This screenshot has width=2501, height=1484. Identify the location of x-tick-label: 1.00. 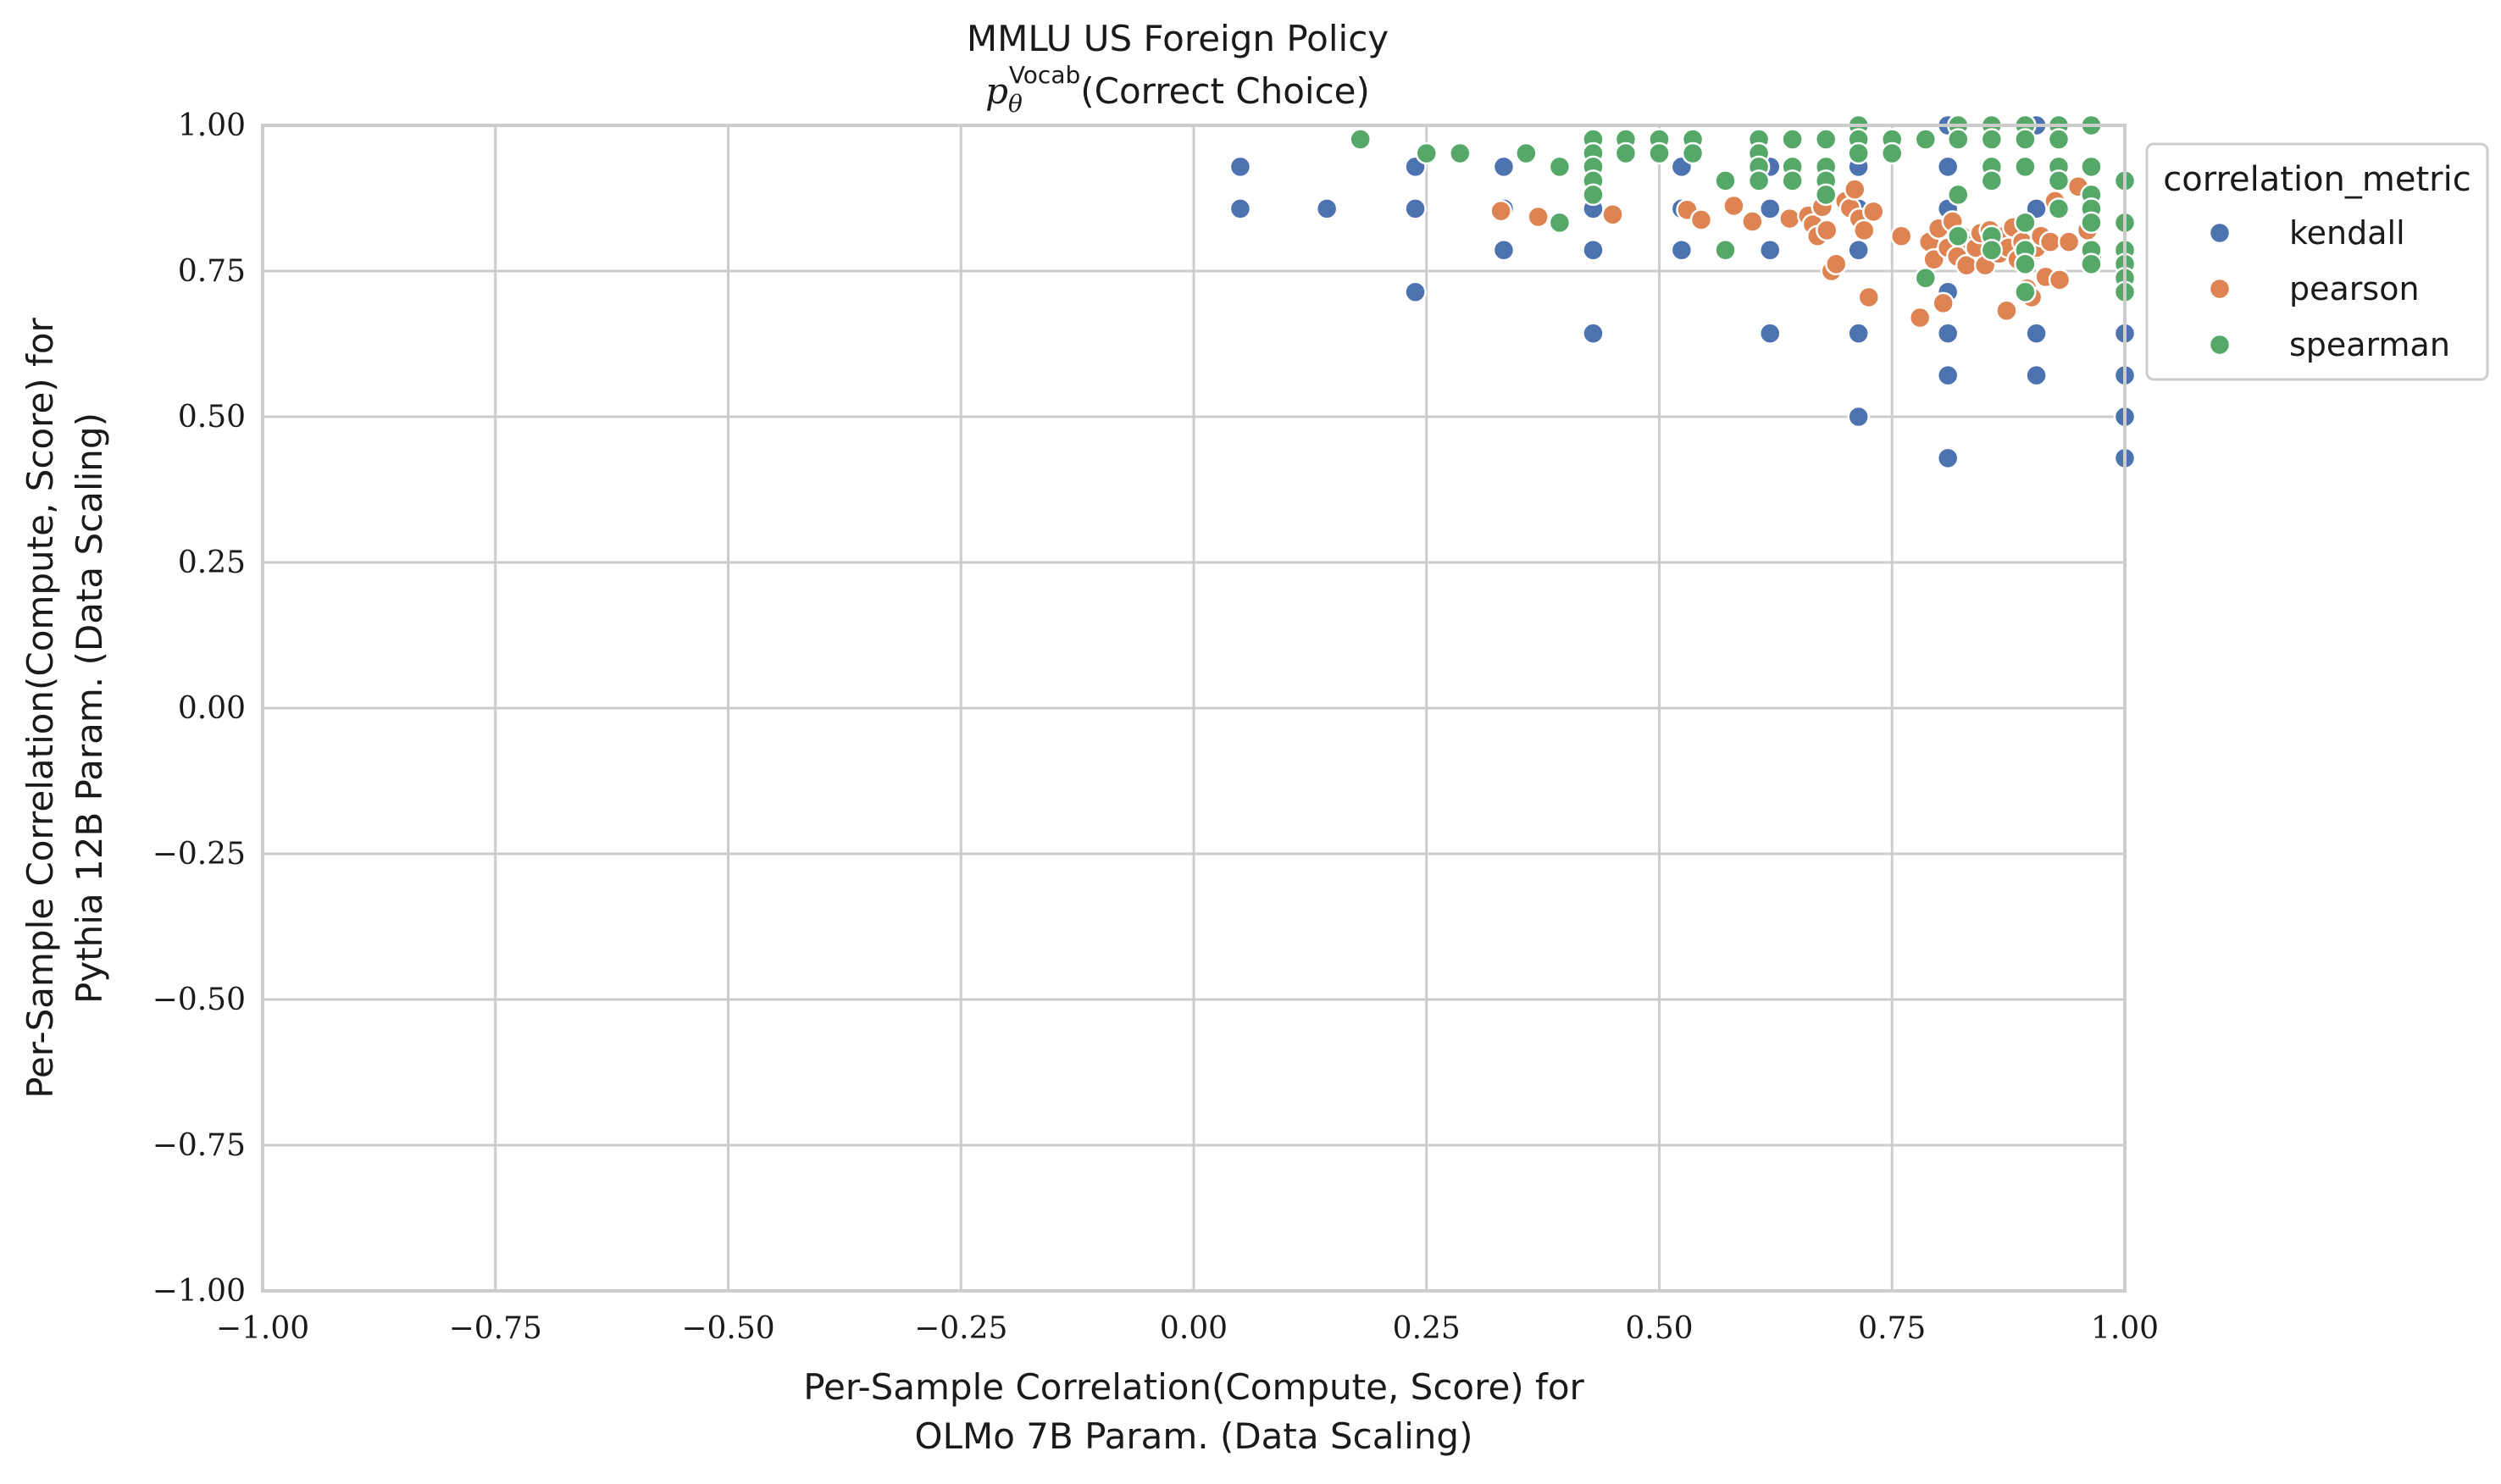
(2125, 1328).